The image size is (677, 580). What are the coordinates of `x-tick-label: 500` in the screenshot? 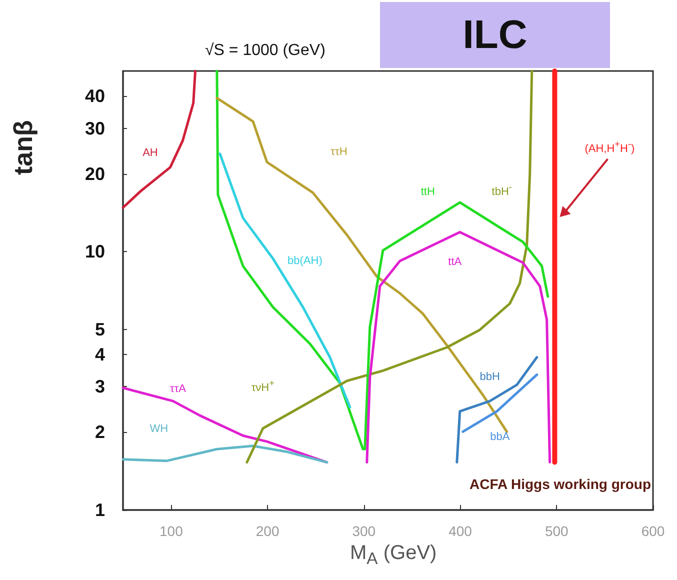 It's located at (556, 531).